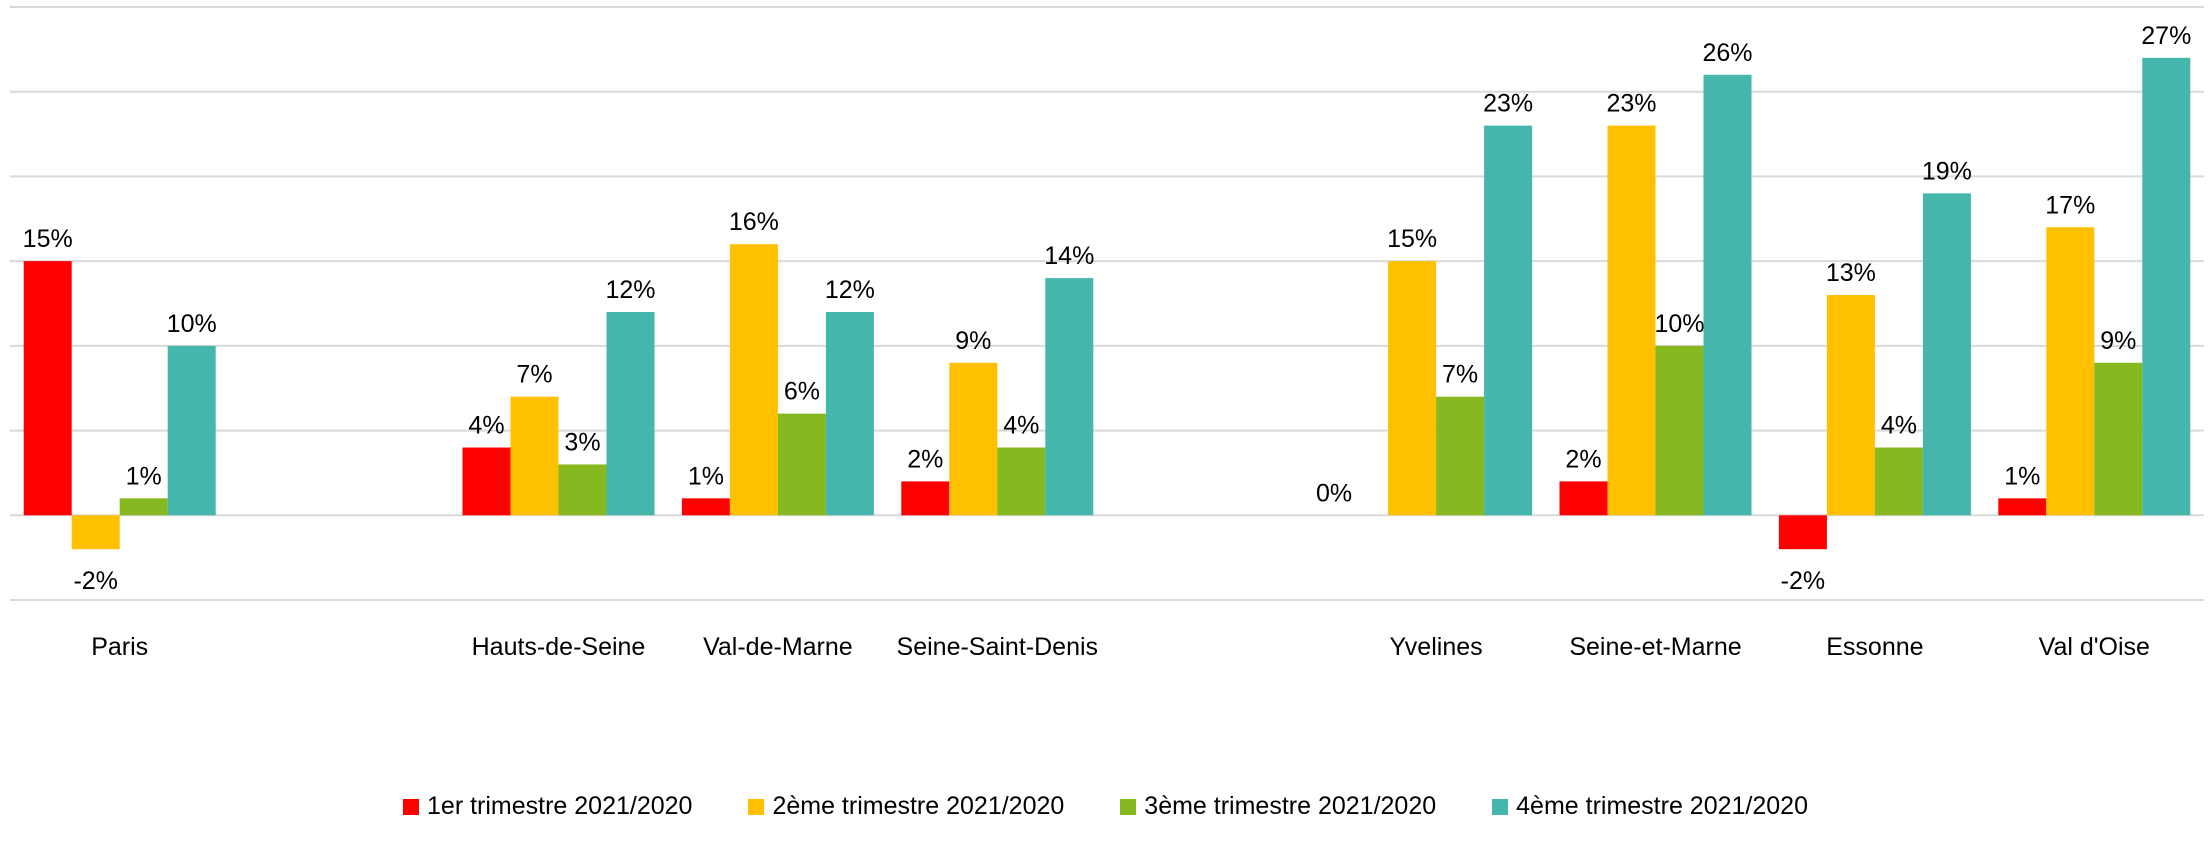 This screenshot has height=844, width=2211. I want to click on legend-item: 1er trimestre 2021/2020, so click(547, 806).